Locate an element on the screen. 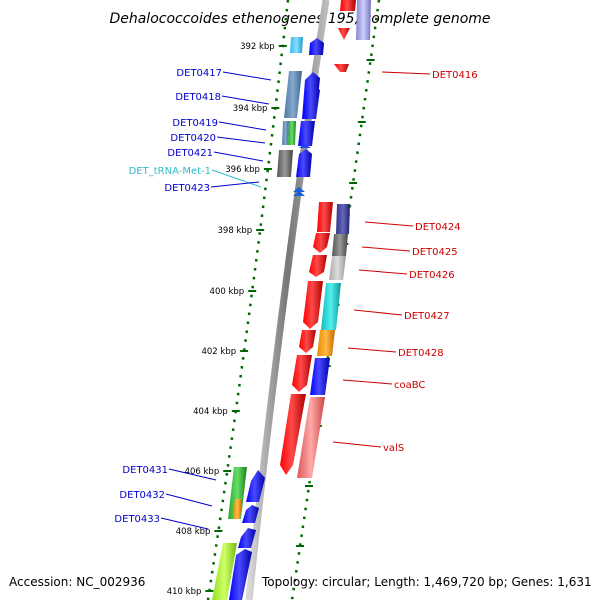 The height and width of the screenshot is (600, 600). gene-det0420-block is located at coordinates (292, 133).